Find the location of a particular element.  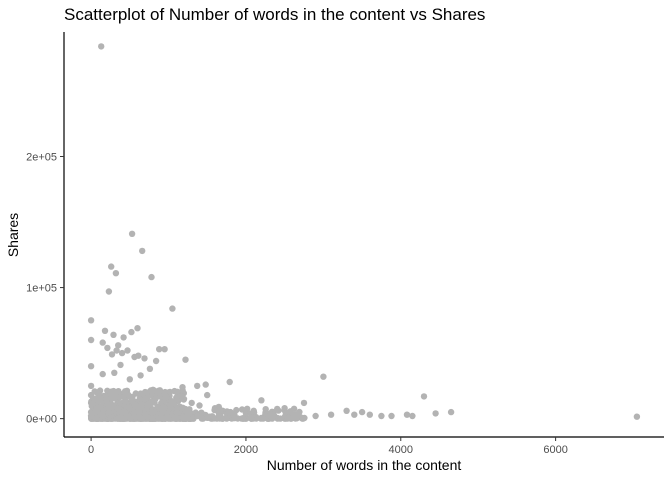

y-axis-title: Shares is located at coordinates (13, 235).